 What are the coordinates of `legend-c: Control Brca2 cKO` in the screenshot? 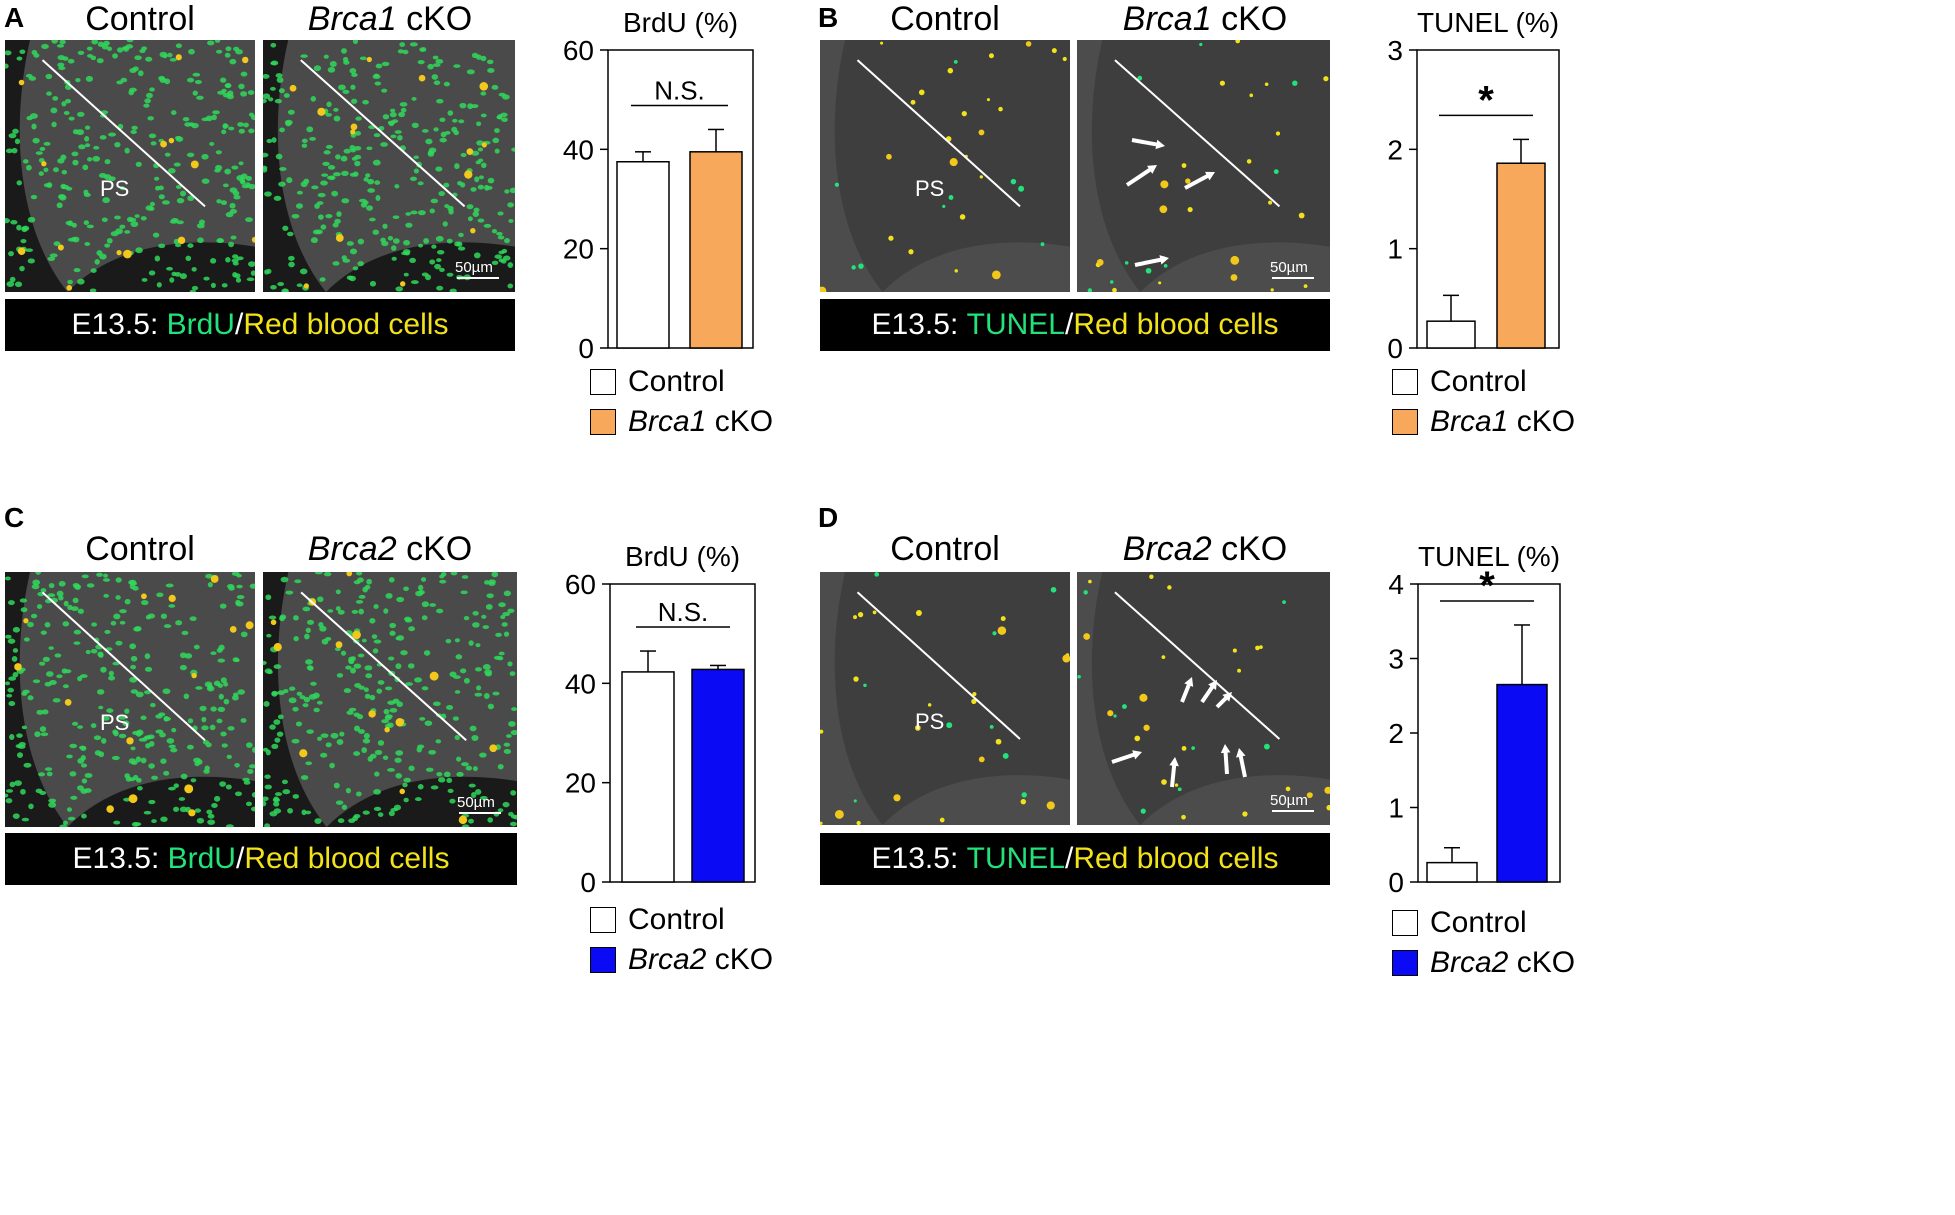 It's located at (681, 940).